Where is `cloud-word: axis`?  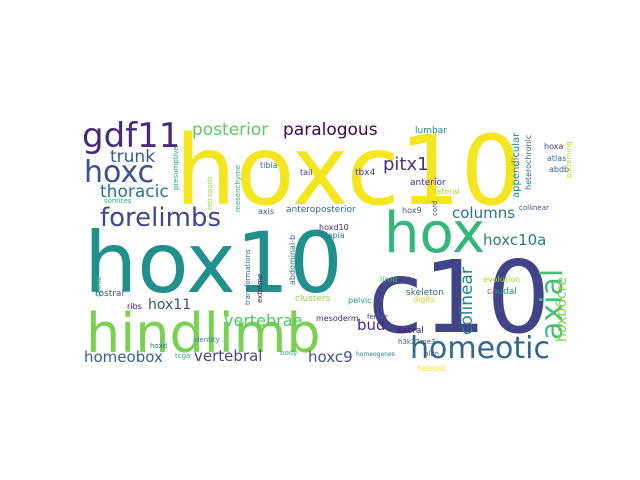 cloud-word: axis is located at coordinates (266, 211).